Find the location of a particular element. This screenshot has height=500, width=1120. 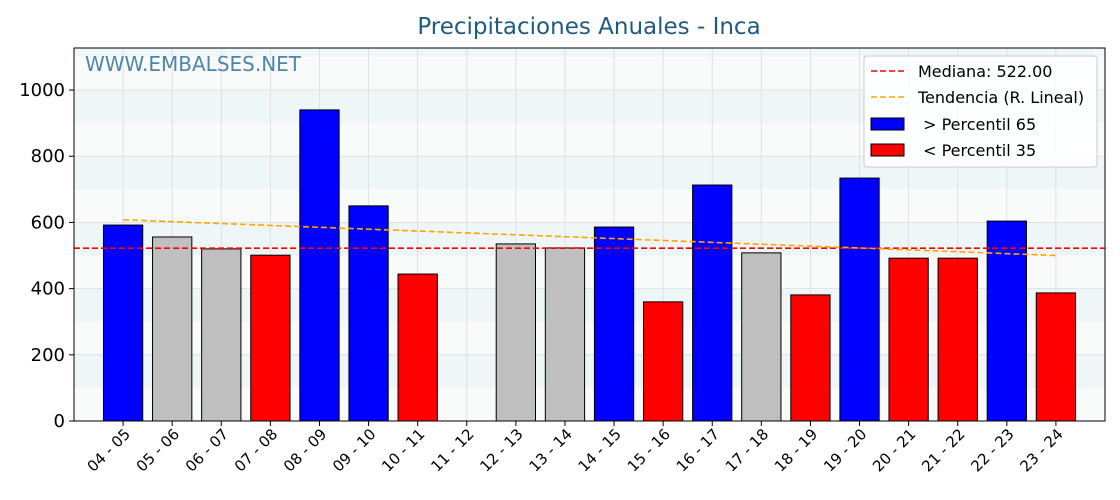

trend-line is located at coordinates (589, 237).